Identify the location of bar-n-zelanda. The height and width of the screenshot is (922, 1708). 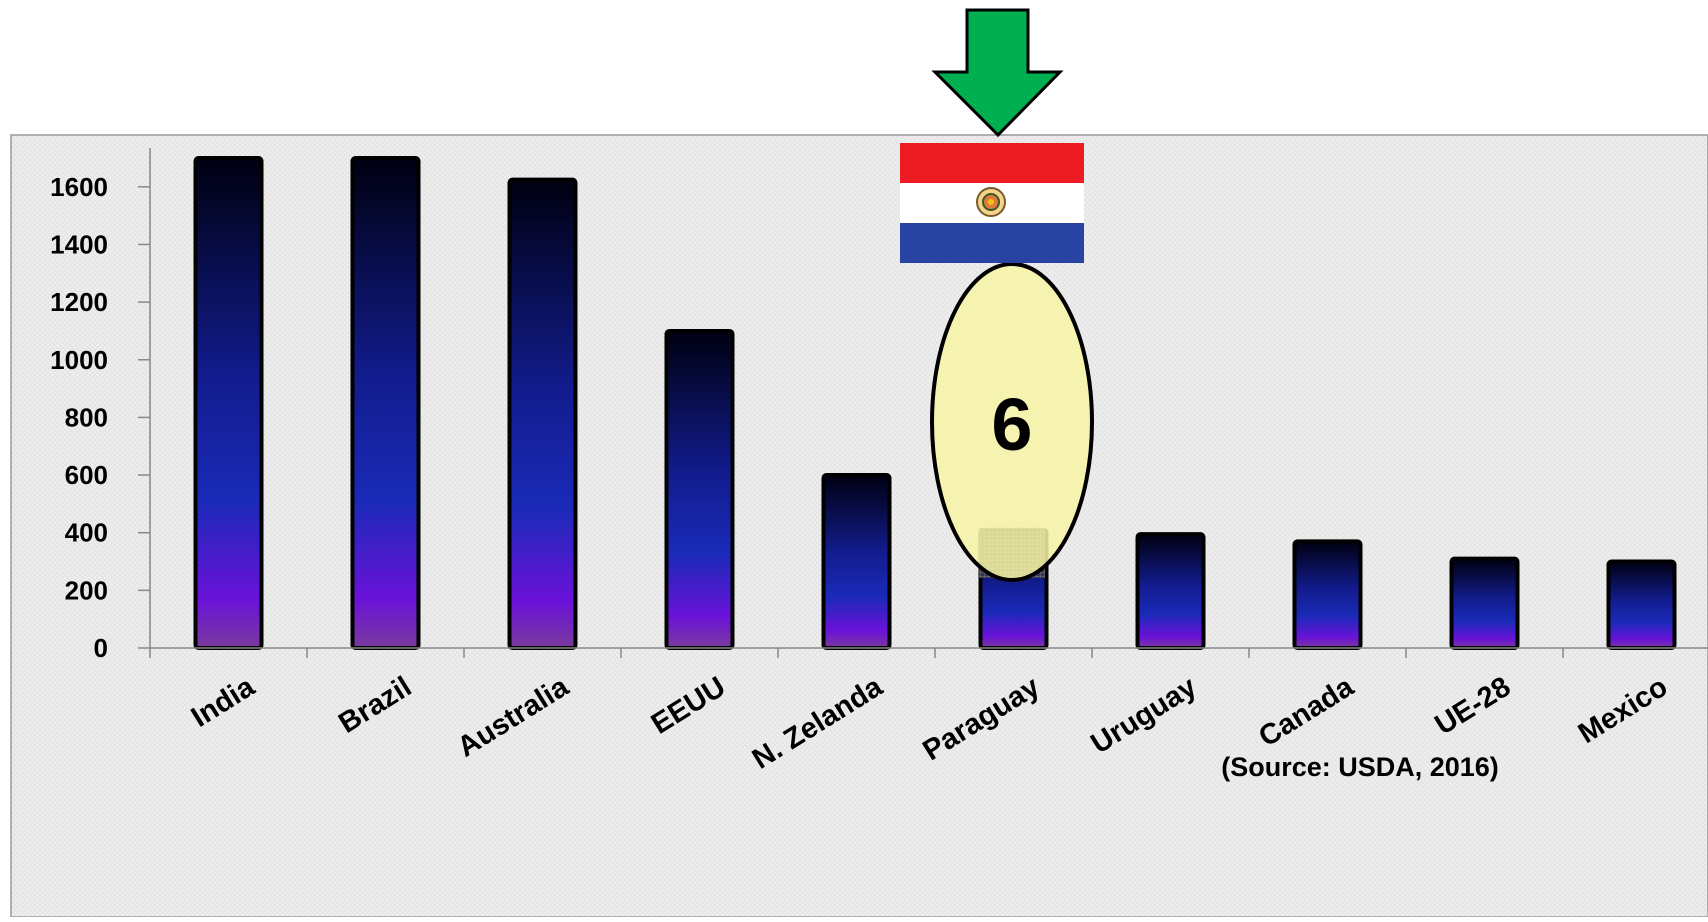
(856, 562).